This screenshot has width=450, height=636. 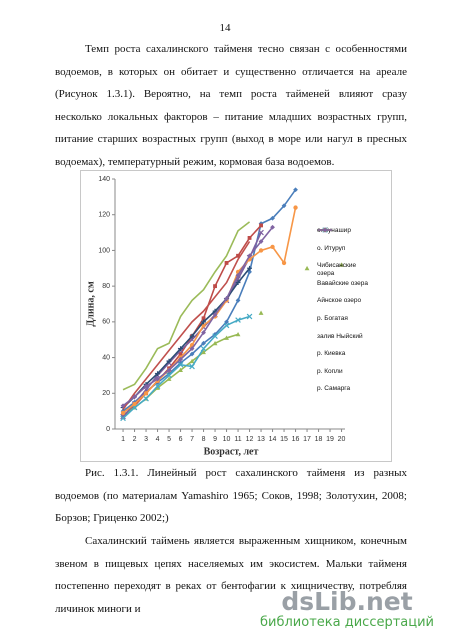 What do you see at coordinates (342, 439) in the screenshot?
I see `x-tick-label: 20` at bounding box center [342, 439].